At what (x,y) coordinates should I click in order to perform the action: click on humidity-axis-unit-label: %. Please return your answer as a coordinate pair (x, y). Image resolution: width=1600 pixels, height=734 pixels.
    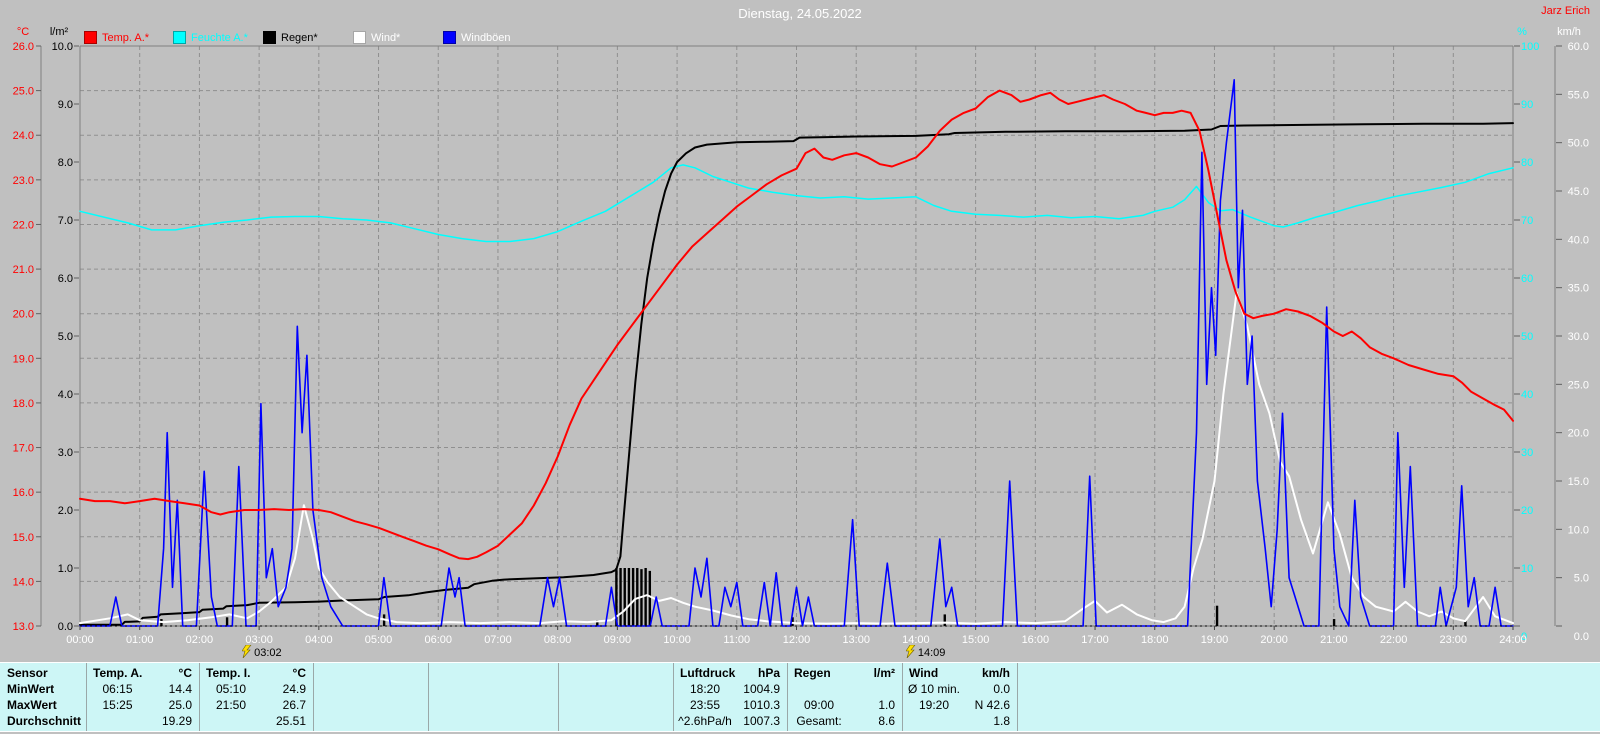
    Looking at the image, I should click on (1522, 32).